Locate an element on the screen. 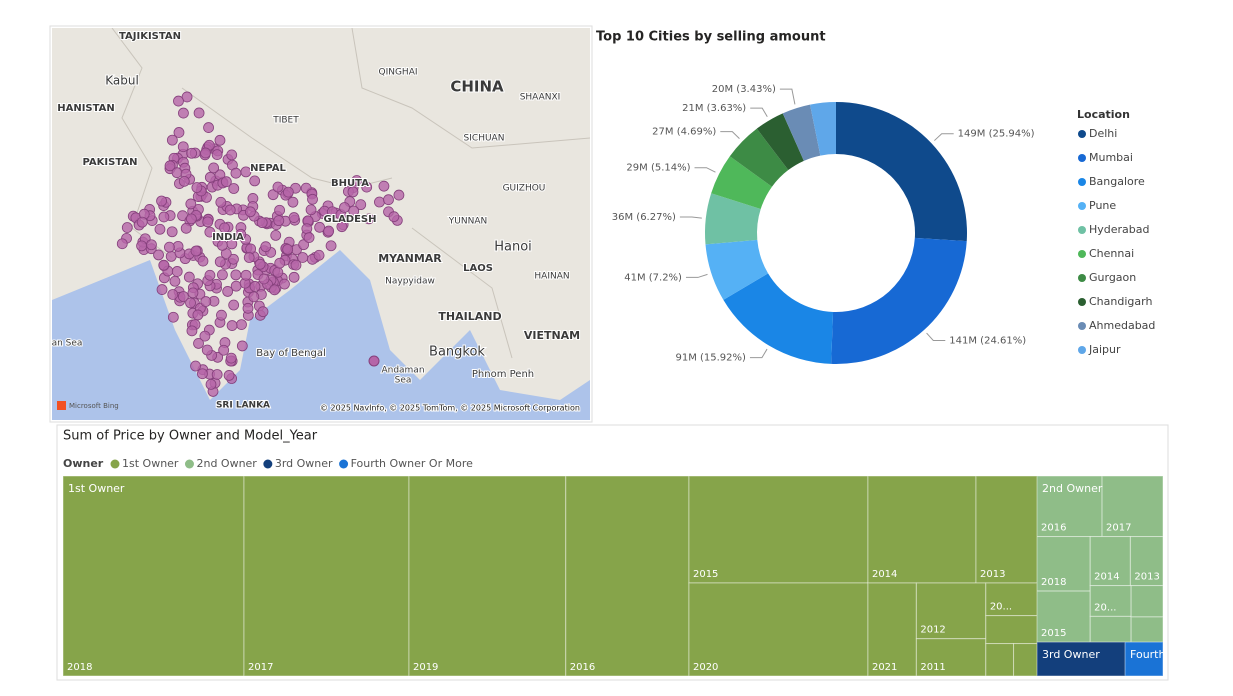  map-label: THAILAND is located at coordinates (469, 316).